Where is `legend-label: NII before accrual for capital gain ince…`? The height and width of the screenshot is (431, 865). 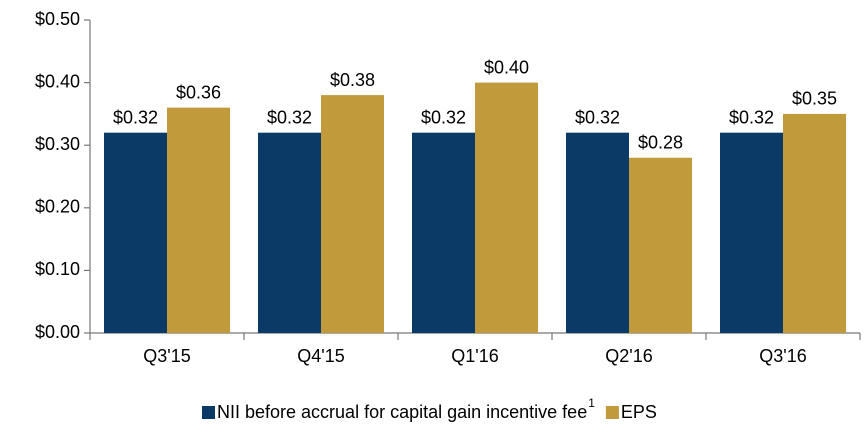
legend-label: NII before accrual for capital gain ince… is located at coordinates (402, 412).